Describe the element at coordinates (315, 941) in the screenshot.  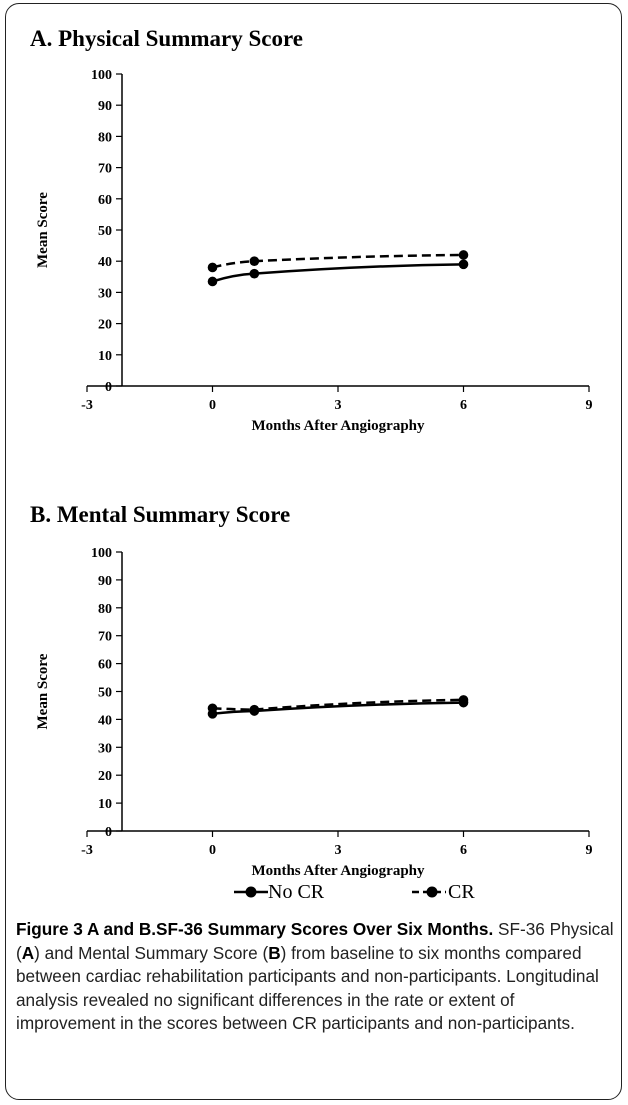
I see `caption-part1: SF-36 Physical (` at that location.